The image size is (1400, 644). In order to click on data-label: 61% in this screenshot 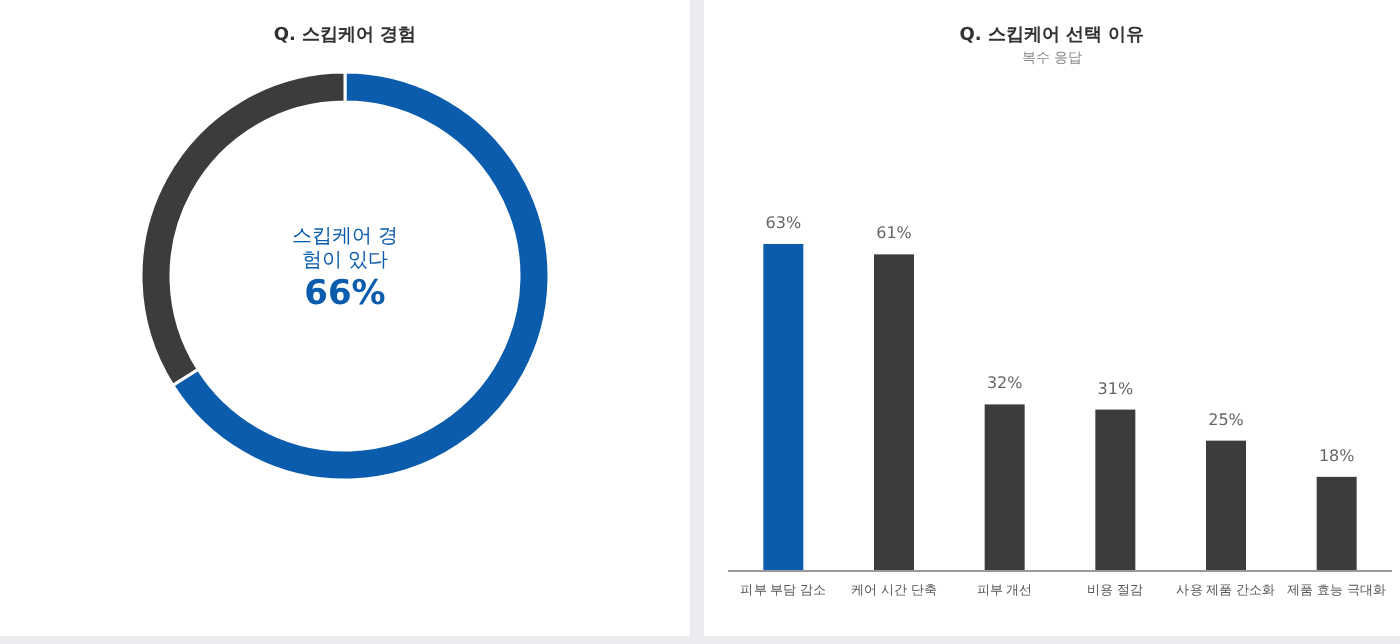, I will do `click(894, 233)`.